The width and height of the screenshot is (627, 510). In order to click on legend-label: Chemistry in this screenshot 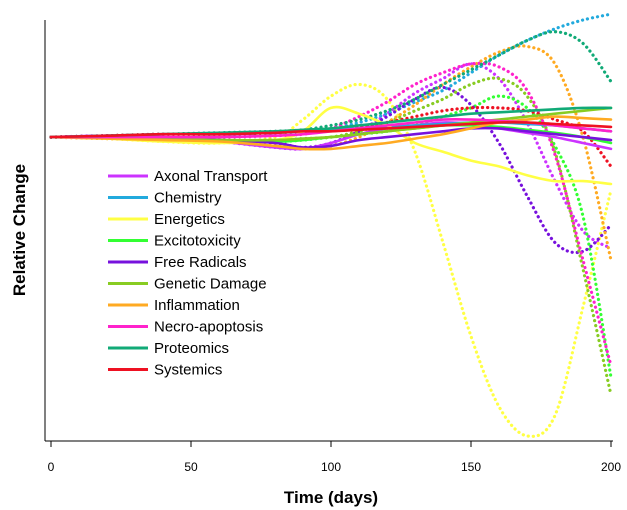, I will do `click(188, 198)`.